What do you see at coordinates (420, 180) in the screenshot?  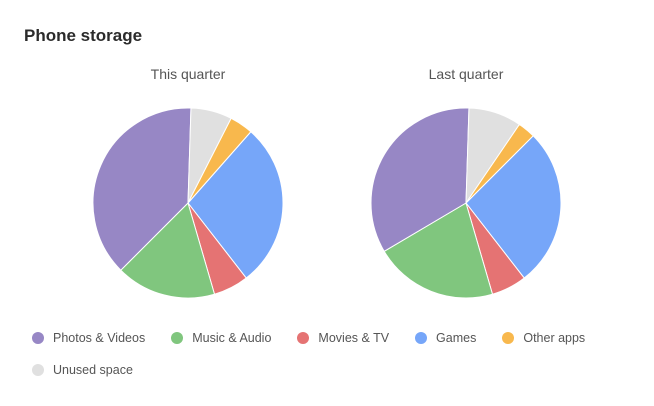 I see `pie-slice-photos-videos-last-quarter` at bounding box center [420, 180].